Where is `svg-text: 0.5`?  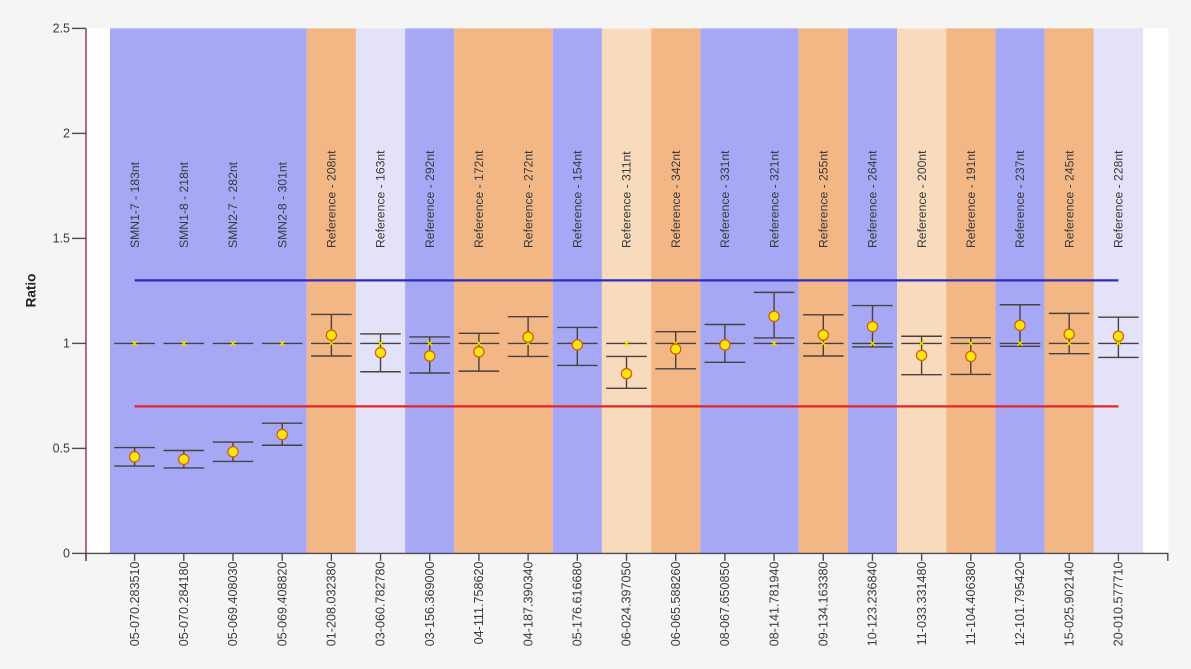 svg-text: 0.5 is located at coordinates (61, 449).